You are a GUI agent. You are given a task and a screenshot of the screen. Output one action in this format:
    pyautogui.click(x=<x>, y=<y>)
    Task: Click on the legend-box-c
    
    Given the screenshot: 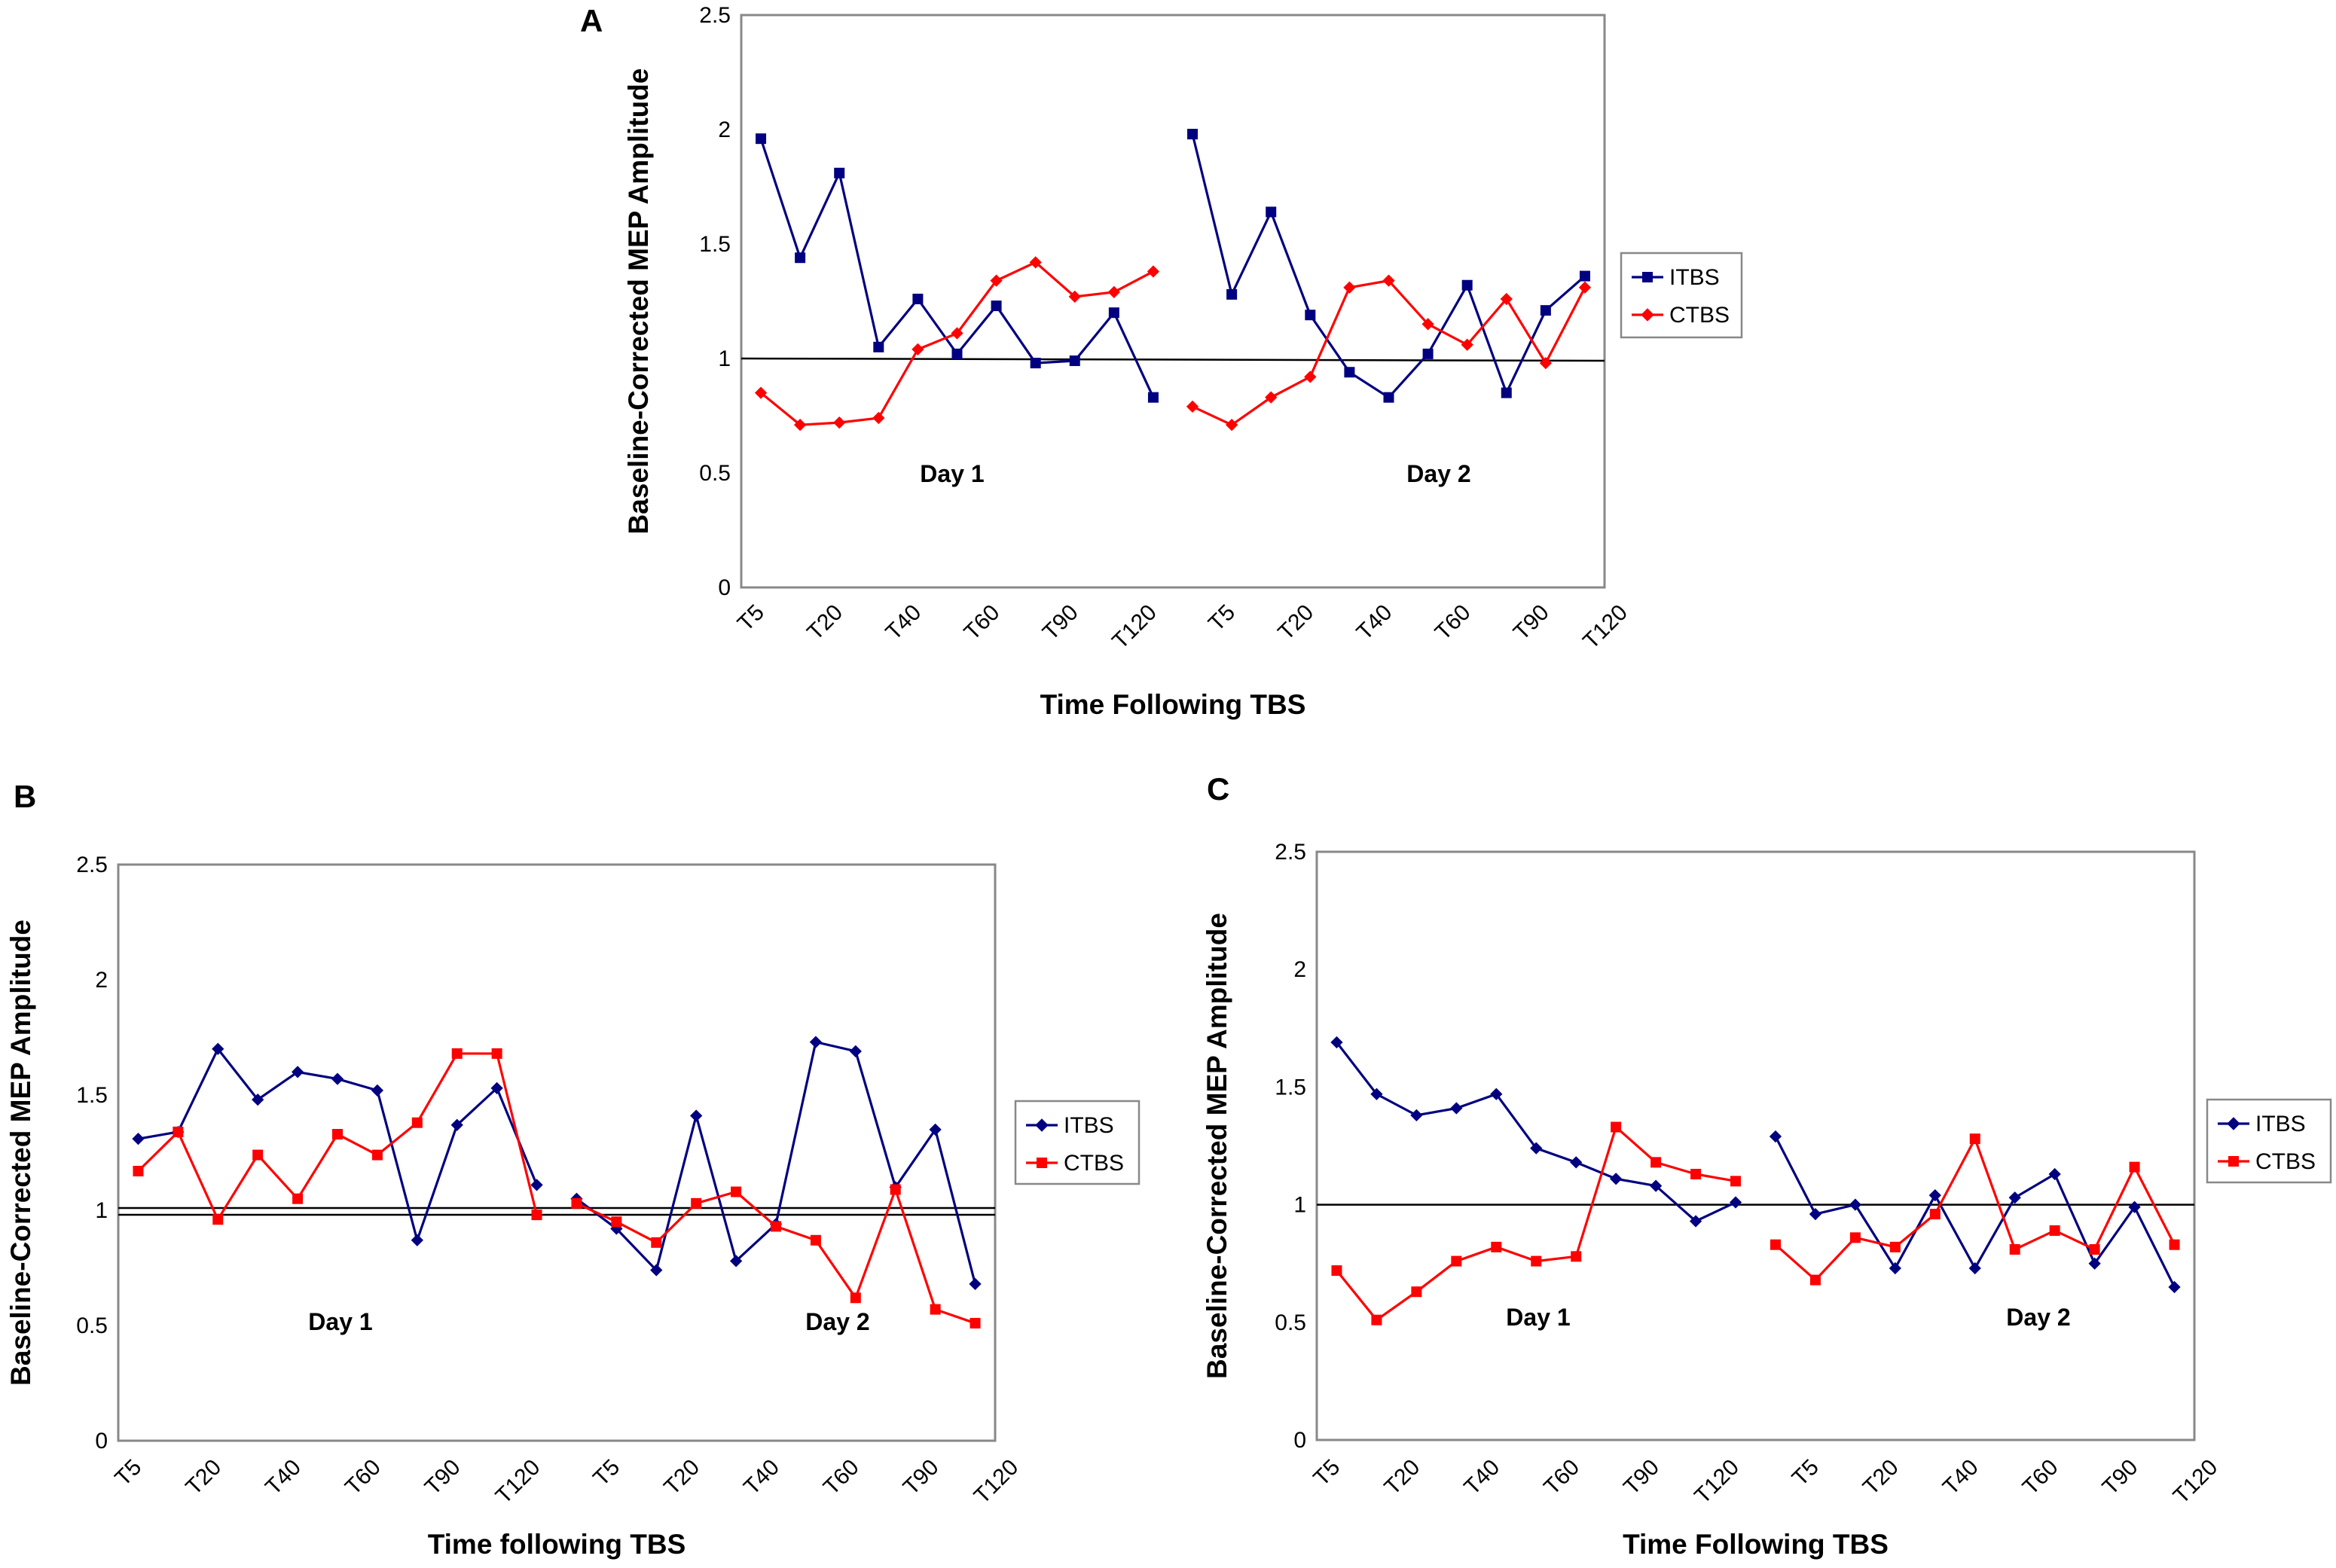 What is the action you would take?
    pyautogui.click(x=2269, y=1141)
    